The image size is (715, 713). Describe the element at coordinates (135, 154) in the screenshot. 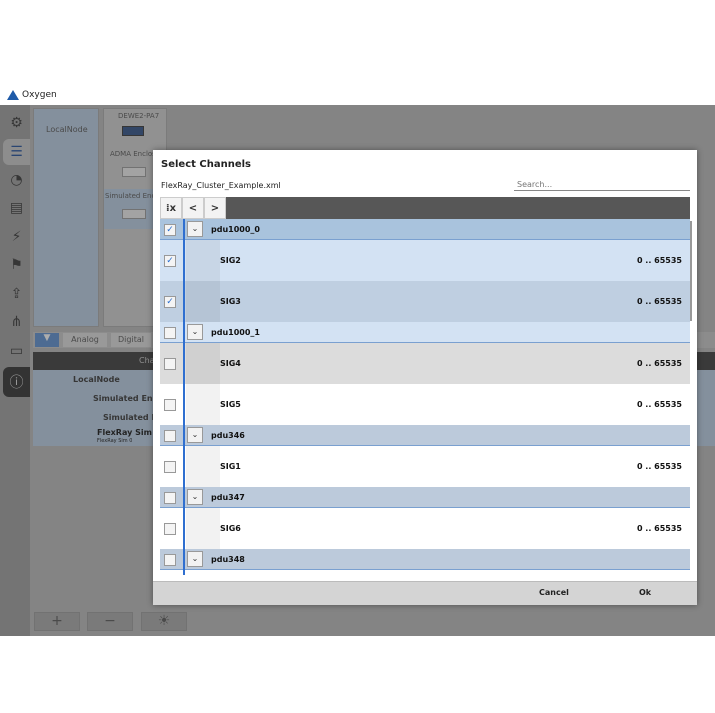

I see `enclosure-label-adma: ADMA Enclosu` at that location.